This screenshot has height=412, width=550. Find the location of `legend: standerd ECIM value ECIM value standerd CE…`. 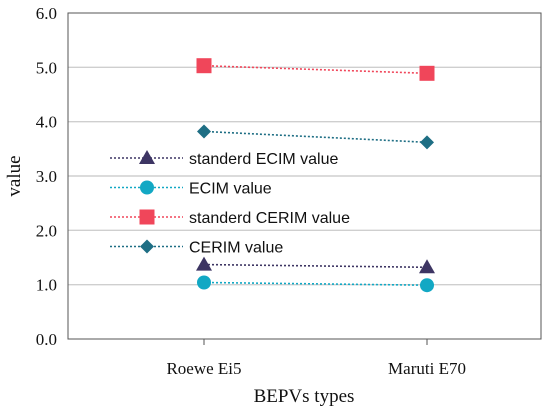

legend: standerd ECIM value ECIM value standerd CE… is located at coordinates (230, 203).